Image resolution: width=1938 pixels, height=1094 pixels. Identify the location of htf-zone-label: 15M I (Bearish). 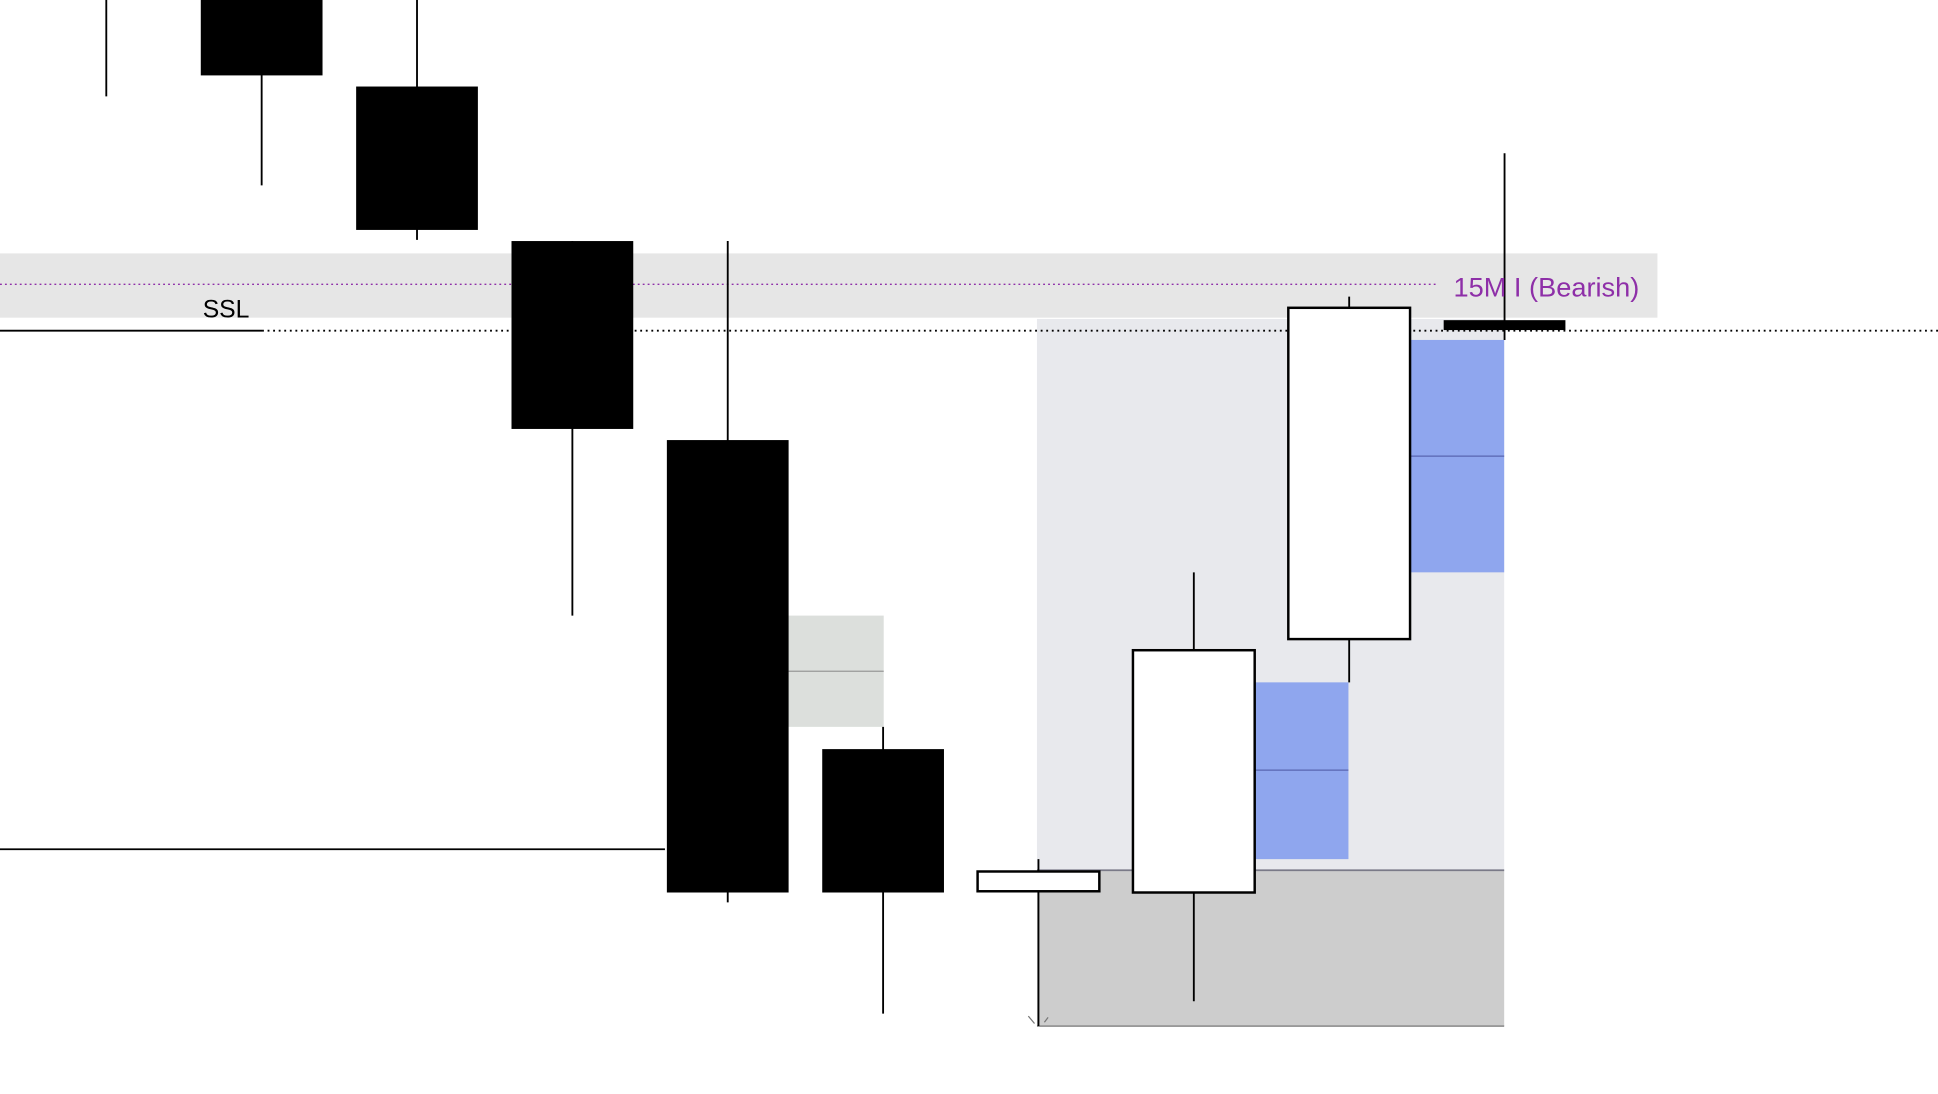
(1547, 287).